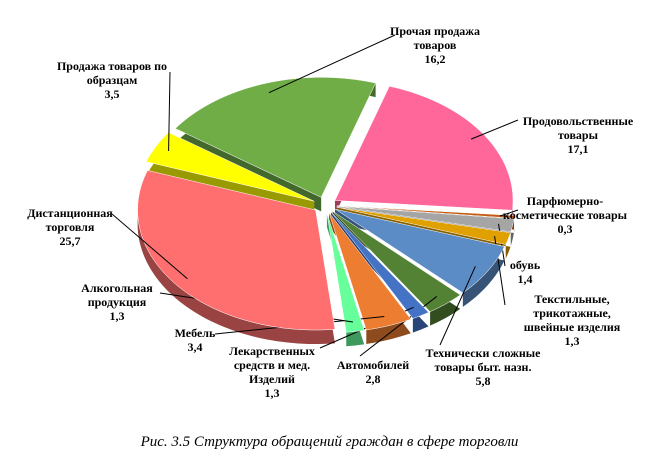 The height and width of the screenshot is (469, 659). I want to click on category-name: обувь, so click(525, 265).